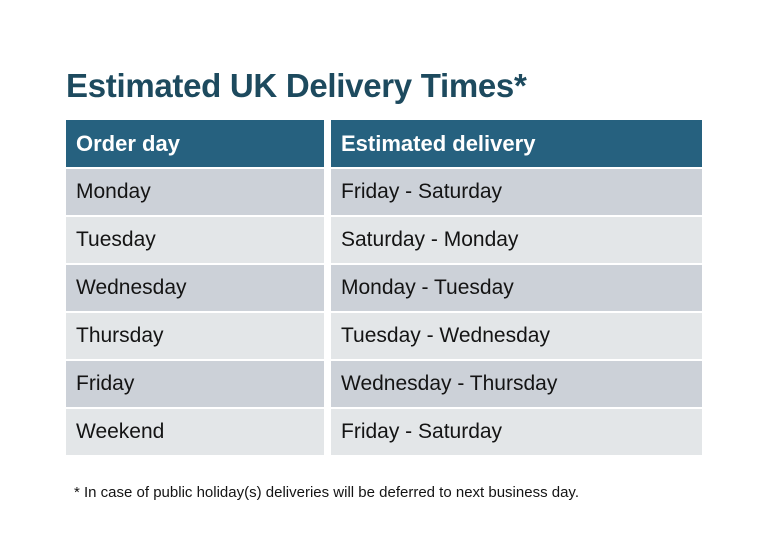  I want to click on table-row: Friday Wednesday - Thursday, so click(384, 384).